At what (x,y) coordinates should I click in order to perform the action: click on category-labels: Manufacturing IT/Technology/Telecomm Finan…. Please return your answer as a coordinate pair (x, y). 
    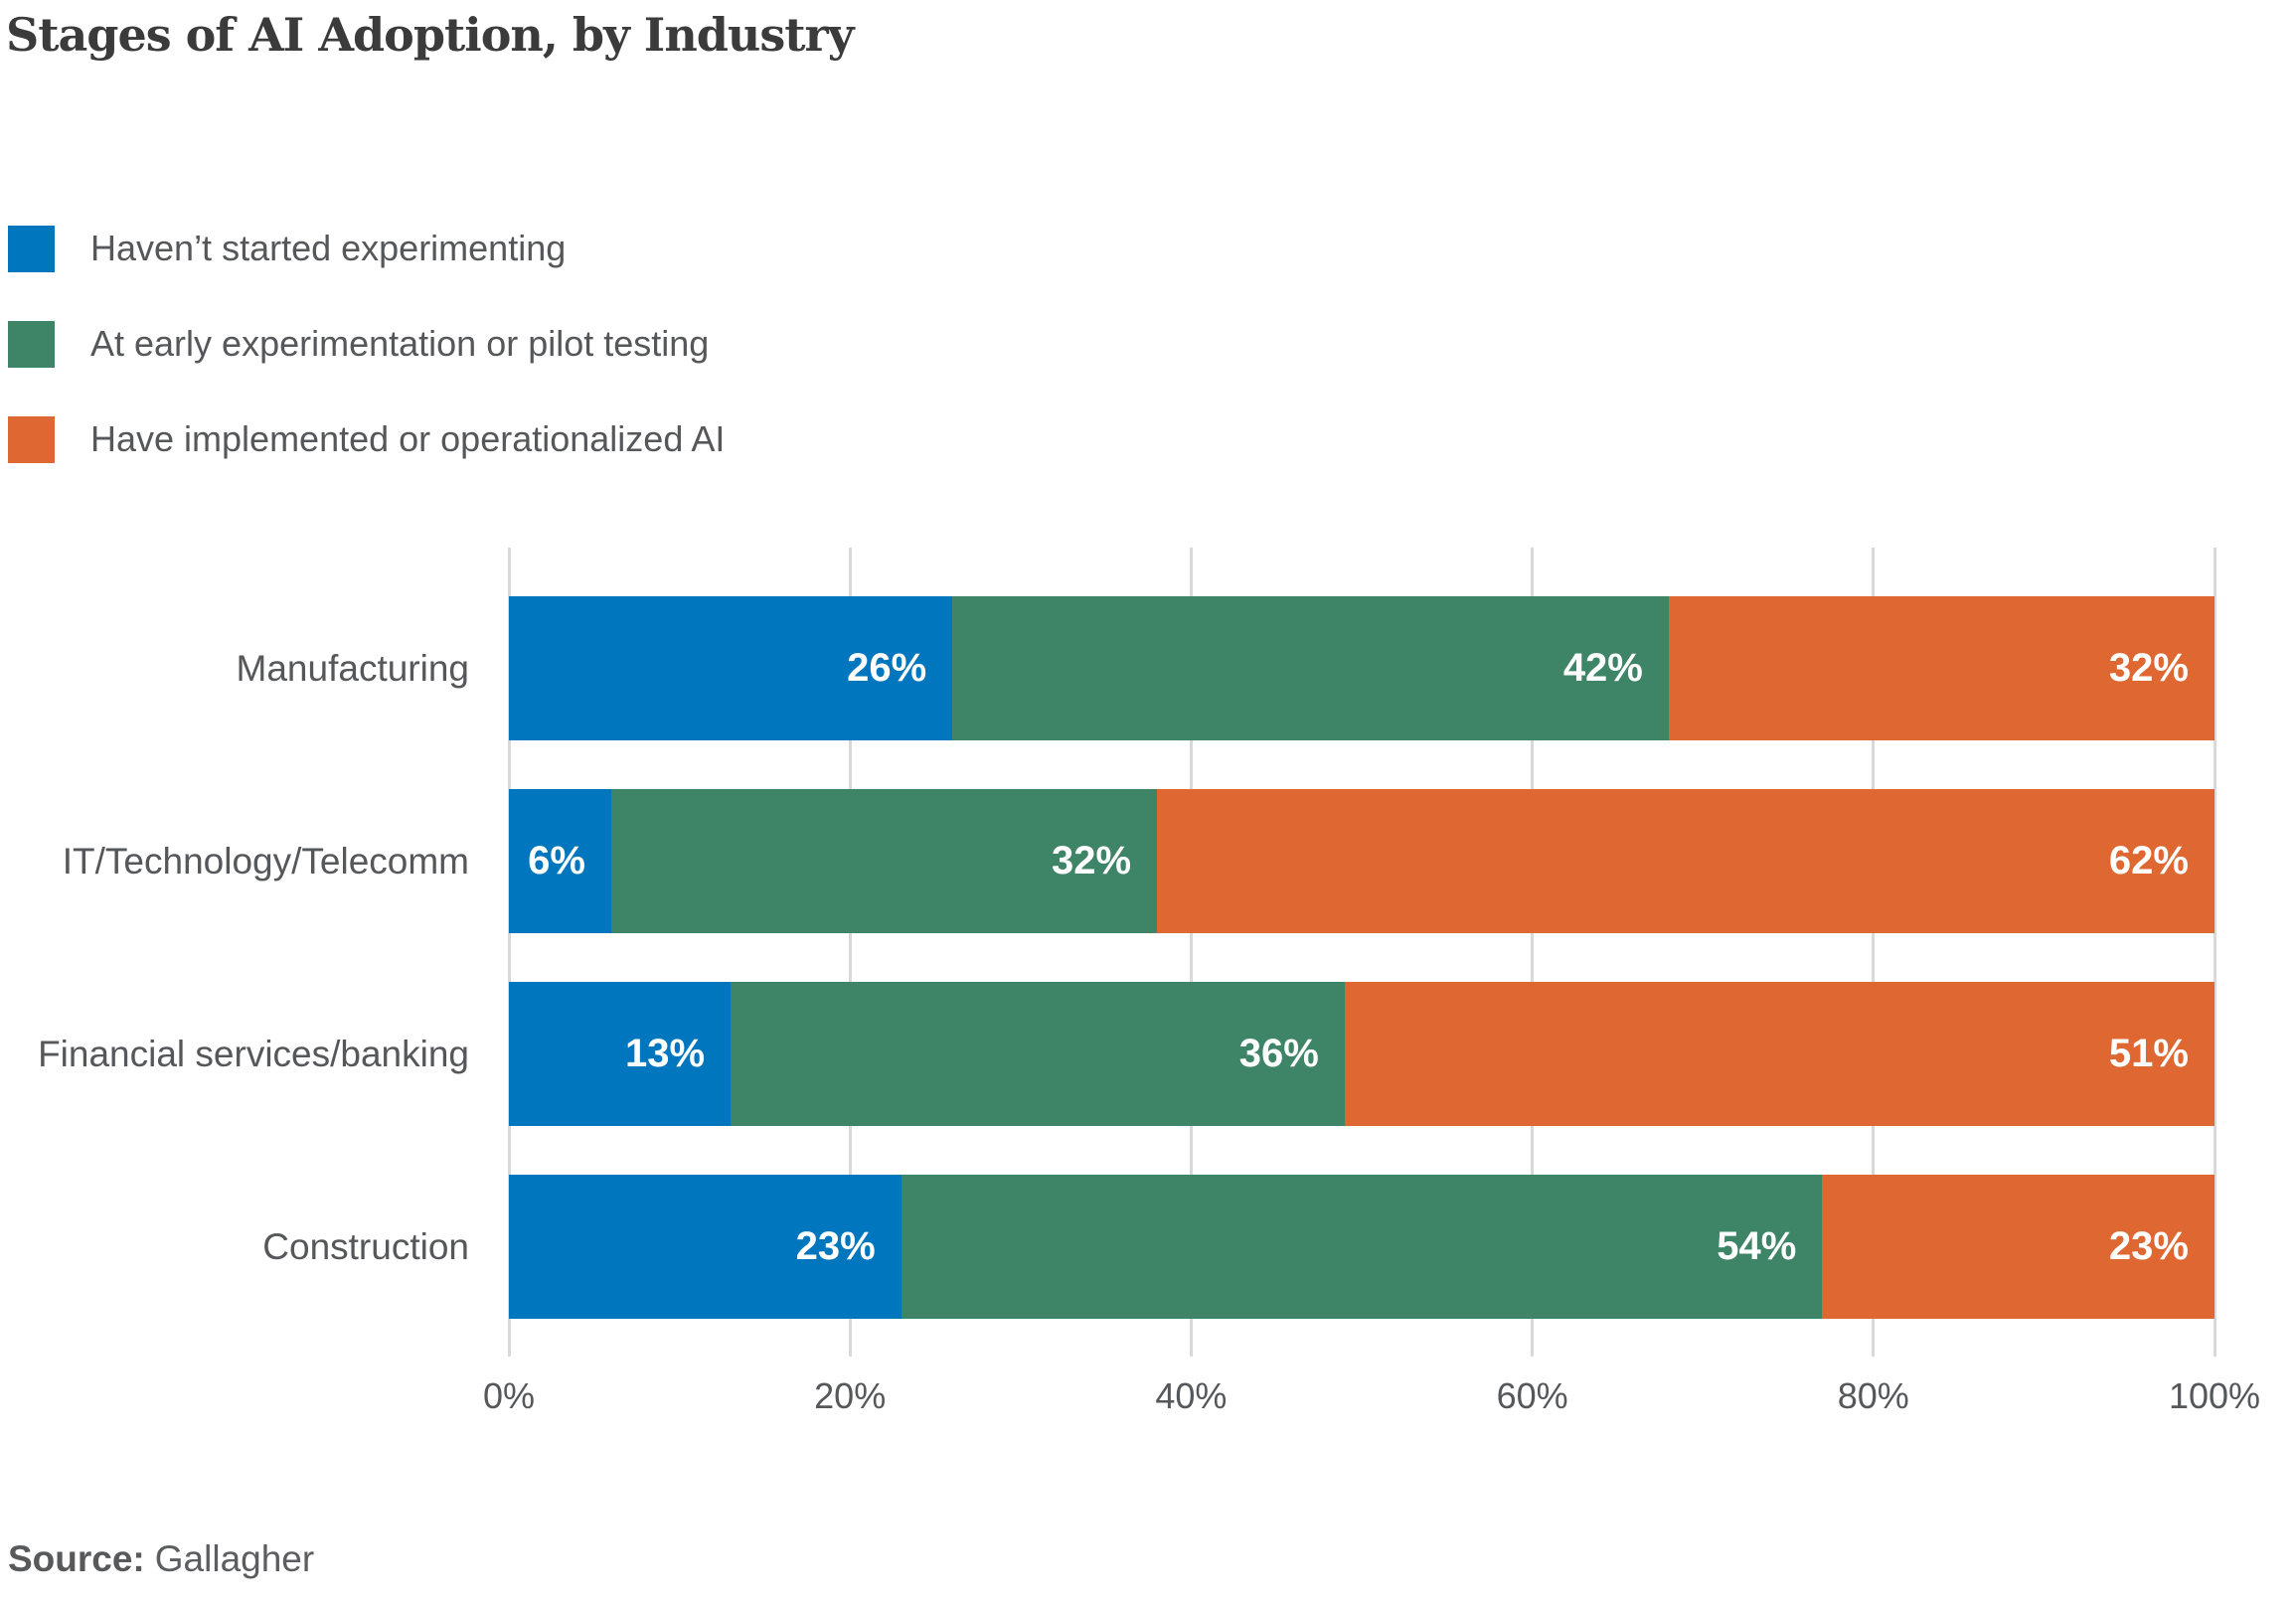
    Looking at the image, I should click on (234, 945).